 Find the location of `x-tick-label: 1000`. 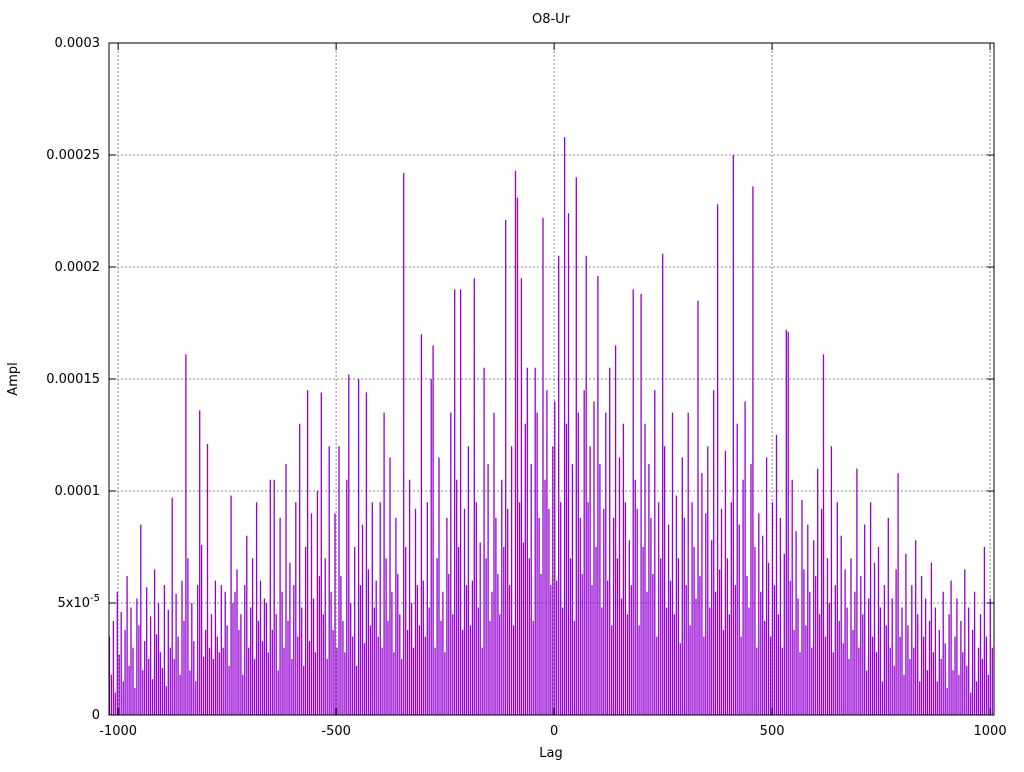

x-tick-label: 1000 is located at coordinates (990, 731).